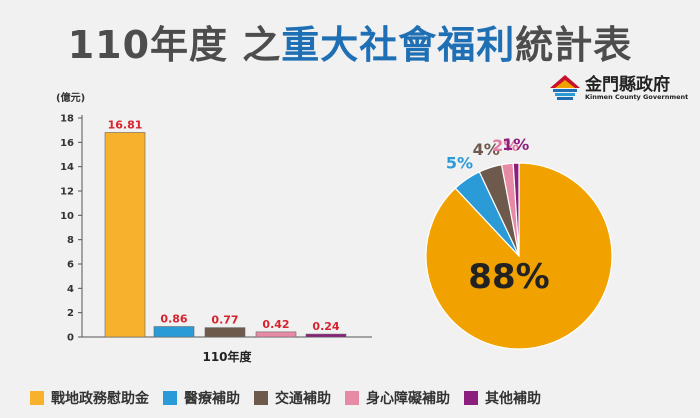 The height and width of the screenshot is (418, 700). Describe the element at coordinates (70, 265) in the screenshot. I see `y-tick-label: 6` at that location.